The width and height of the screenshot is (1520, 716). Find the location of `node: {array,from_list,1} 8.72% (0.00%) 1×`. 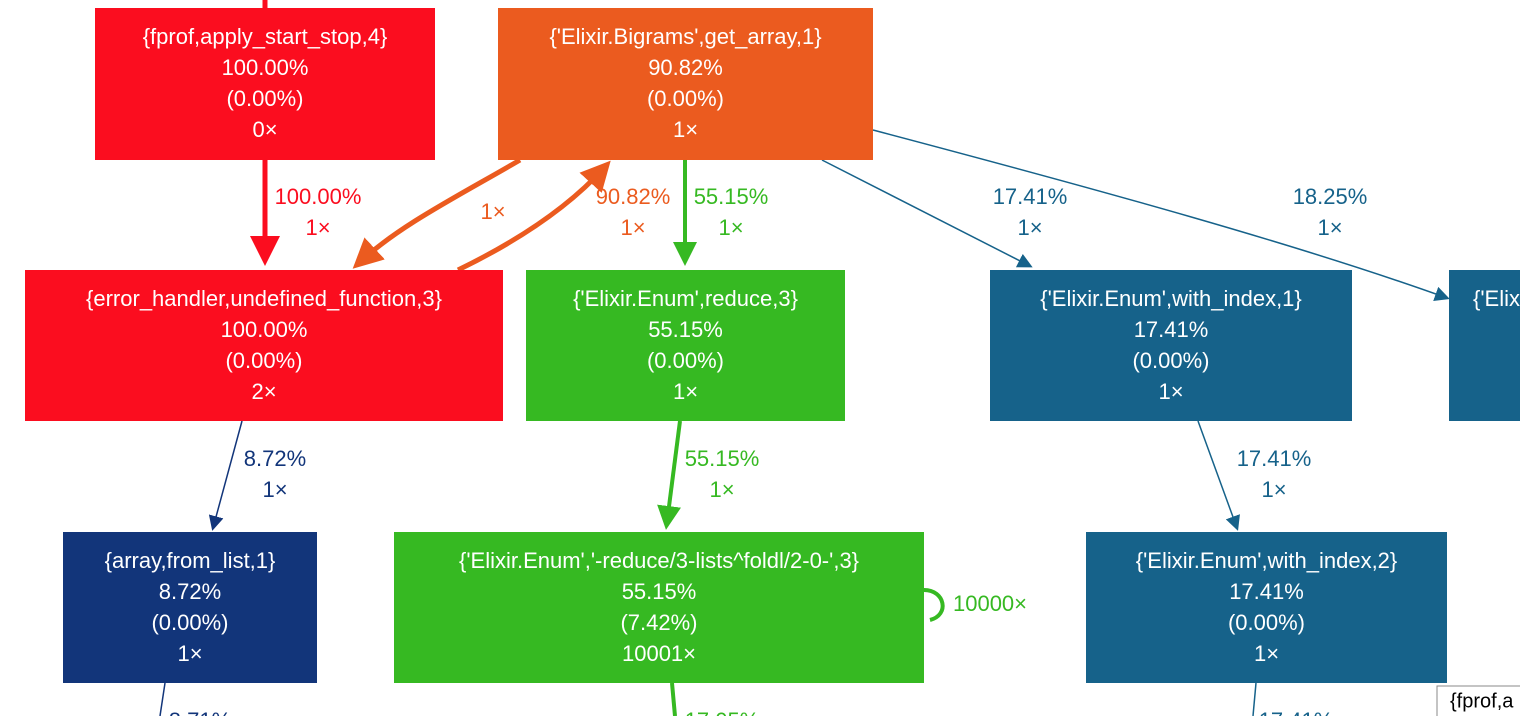

node: {array,from_list,1} 8.72% (0.00%) 1× is located at coordinates (190, 607).